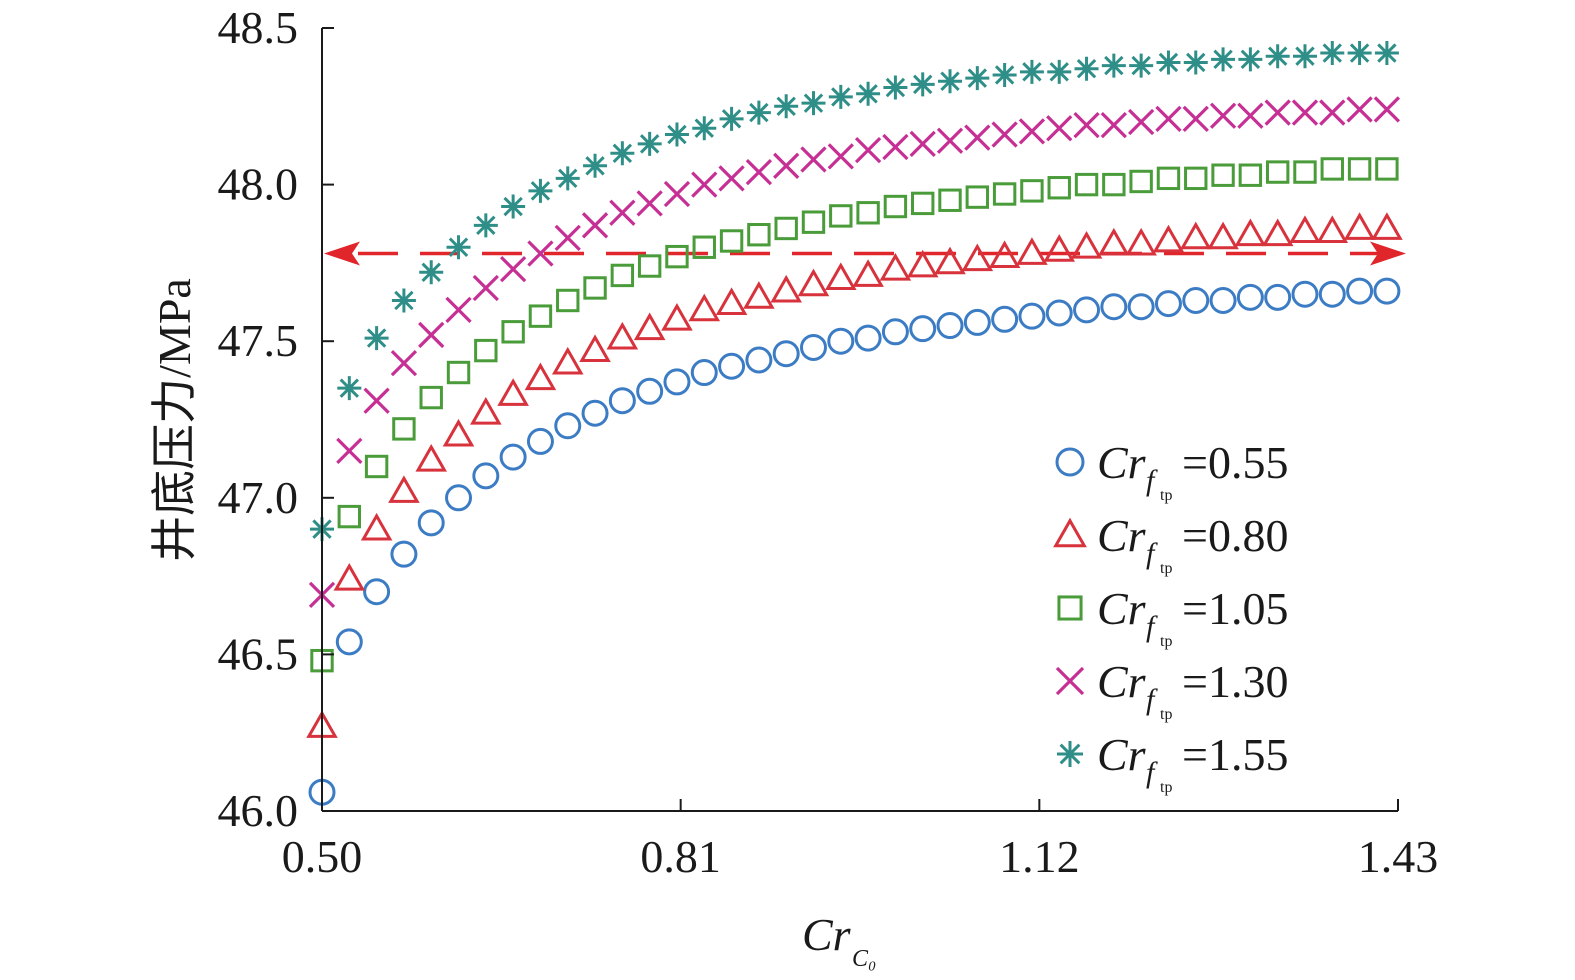 The width and height of the screenshot is (1575, 980). What do you see at coordinates (322, 856) in the screenshot?
I see `x-tick-label: 0.50` at bounding box center [322, 856].